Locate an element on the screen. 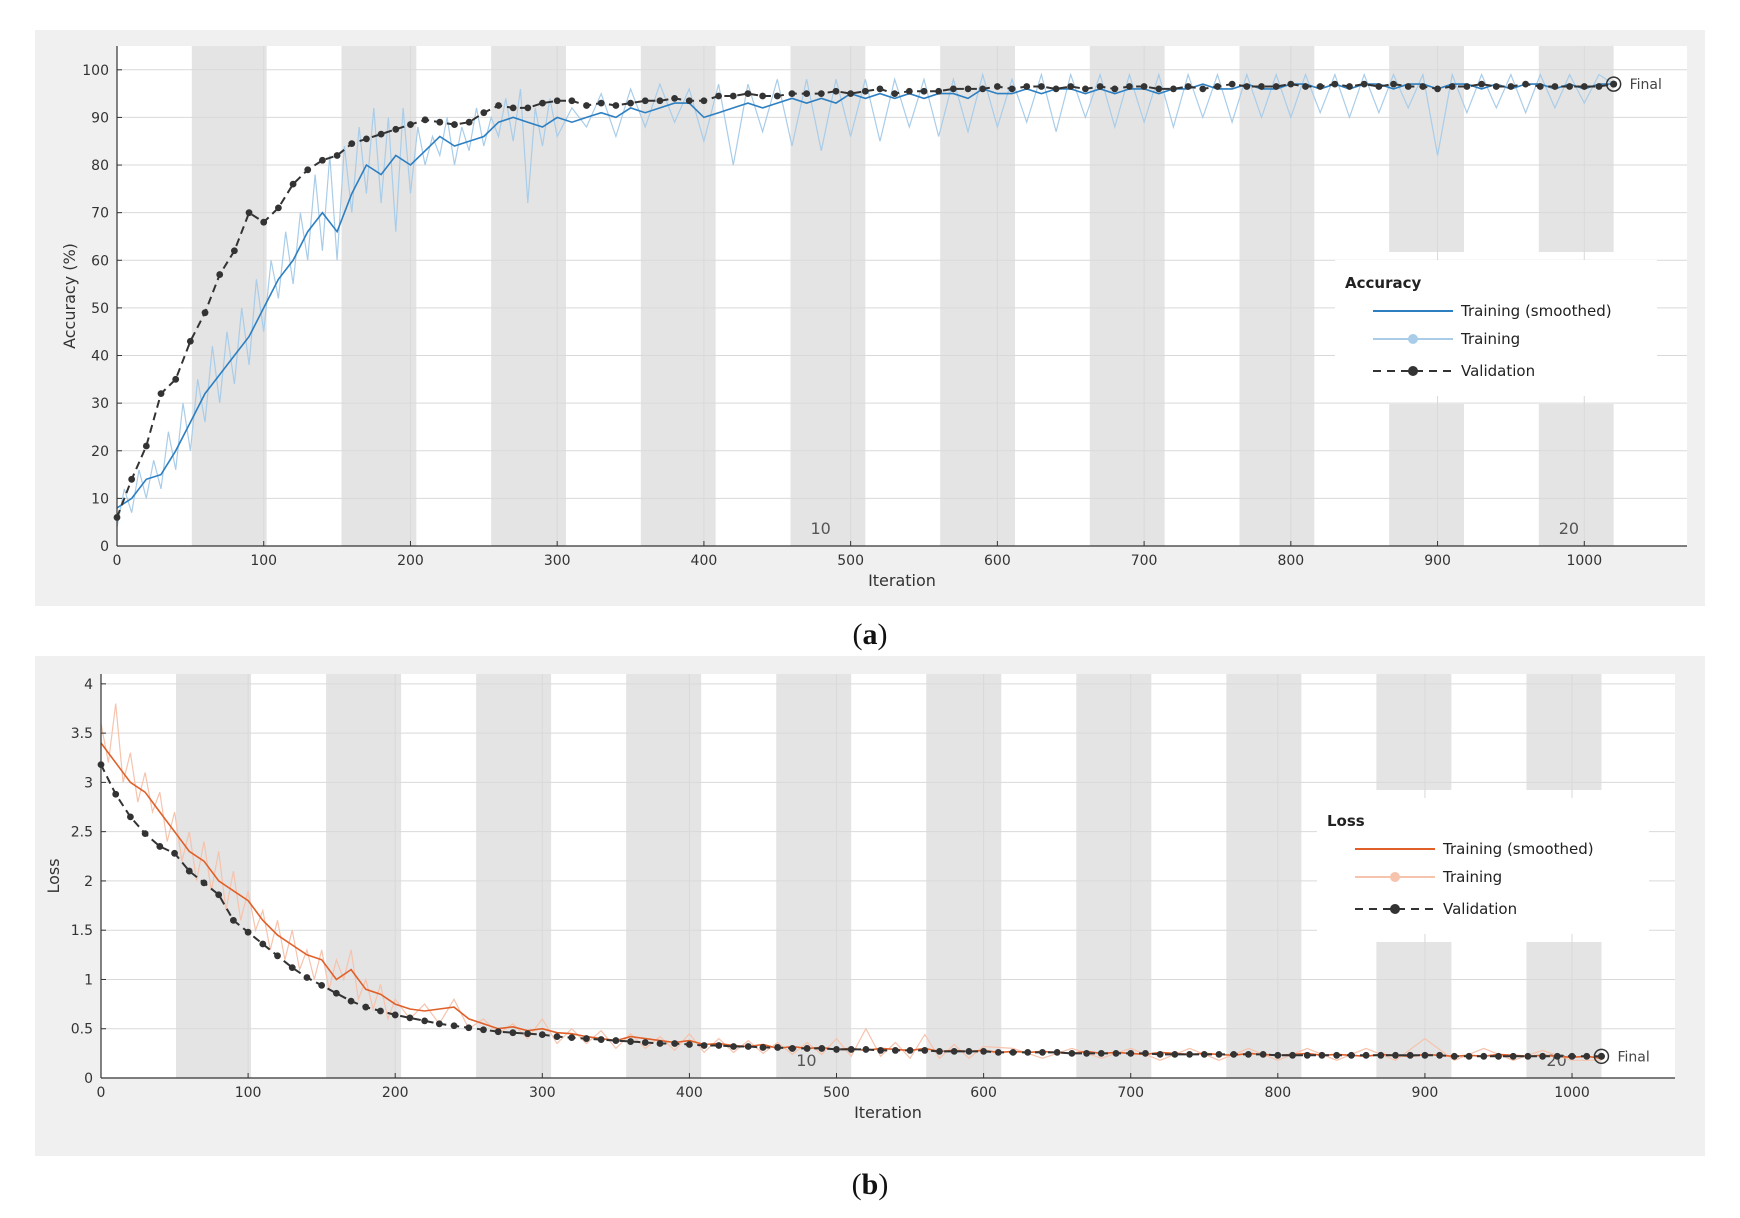 This screenshot has width=1740, height=1218. caption-b-letter: b is located at coordinates (870, 1184).